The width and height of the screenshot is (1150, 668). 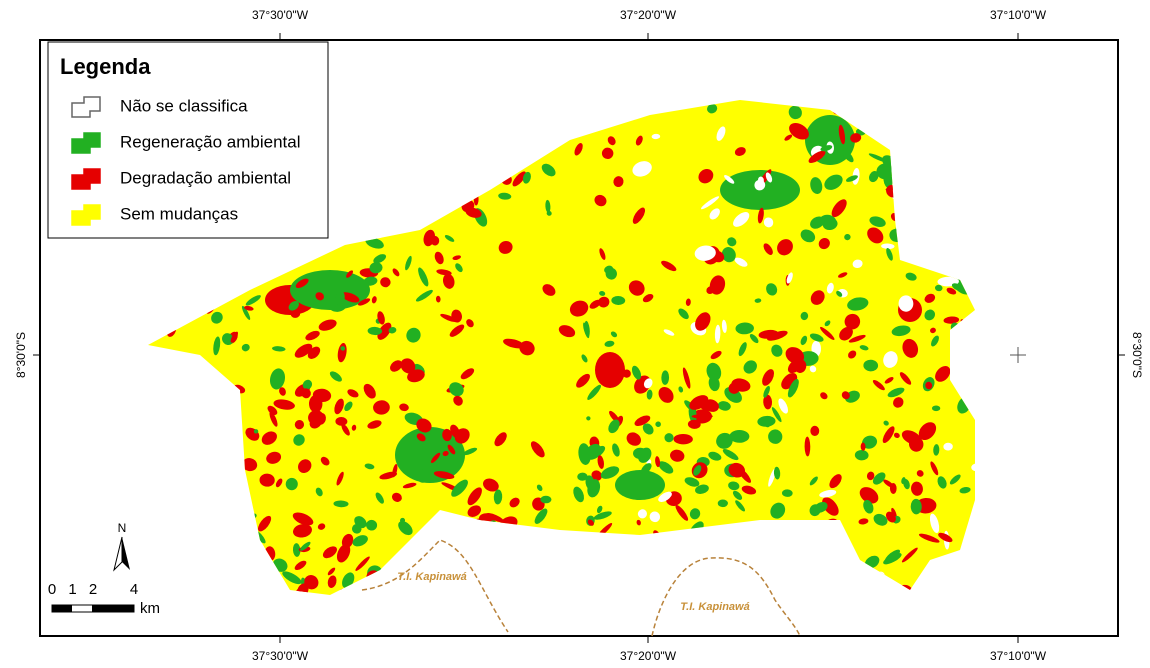 What do you see at coordinates (113, 608) in the screenshot?
I see `scale-segment` at bounding box center [113, 608].